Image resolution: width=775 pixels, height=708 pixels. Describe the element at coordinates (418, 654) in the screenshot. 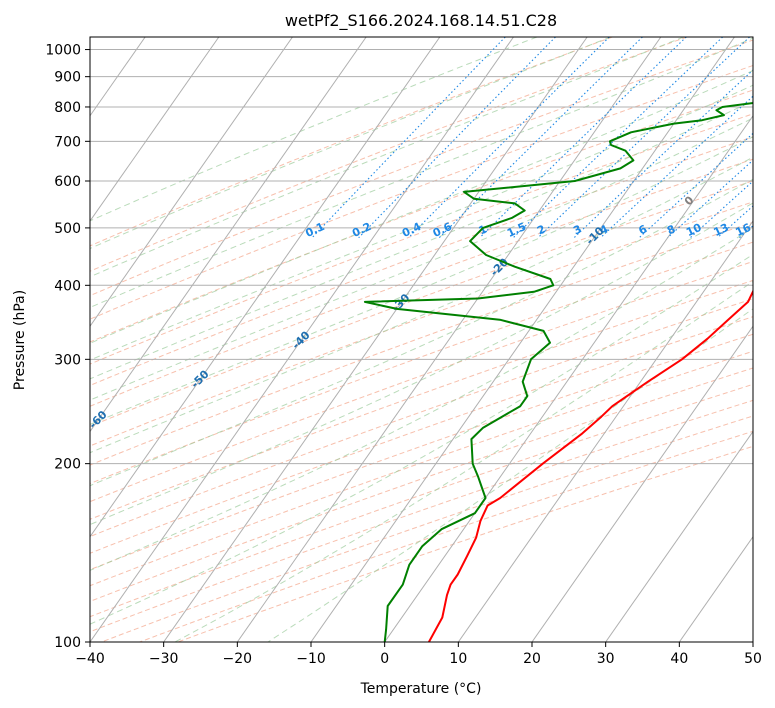

I see `x-axis: −40 −30 −20 −10 0 10 20 30 40 50` at that location.